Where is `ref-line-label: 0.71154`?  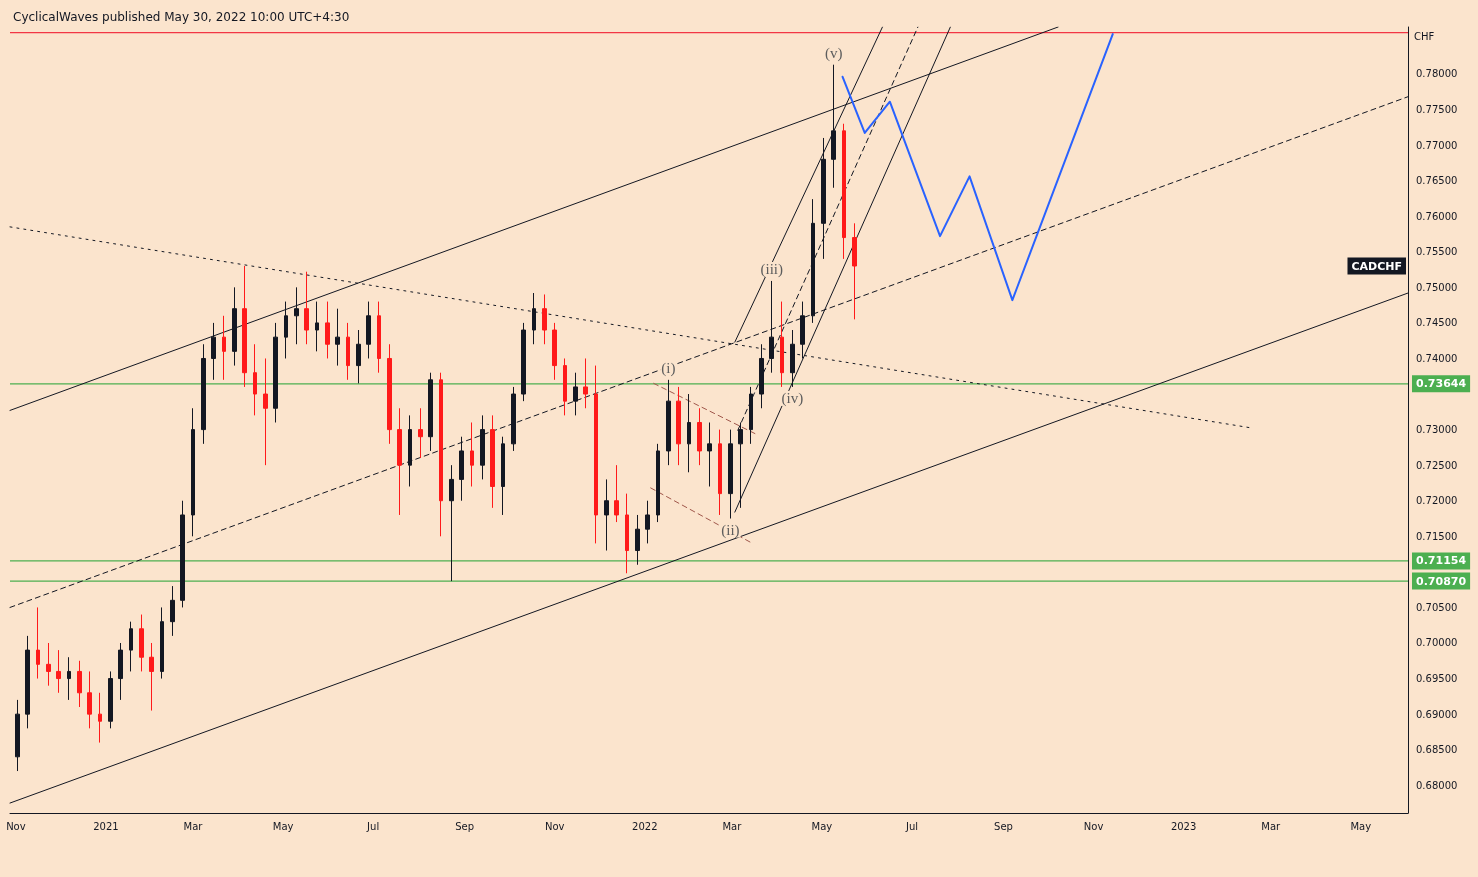 ref-line-label: 0.71154 is located at coordinates (1441, 561).